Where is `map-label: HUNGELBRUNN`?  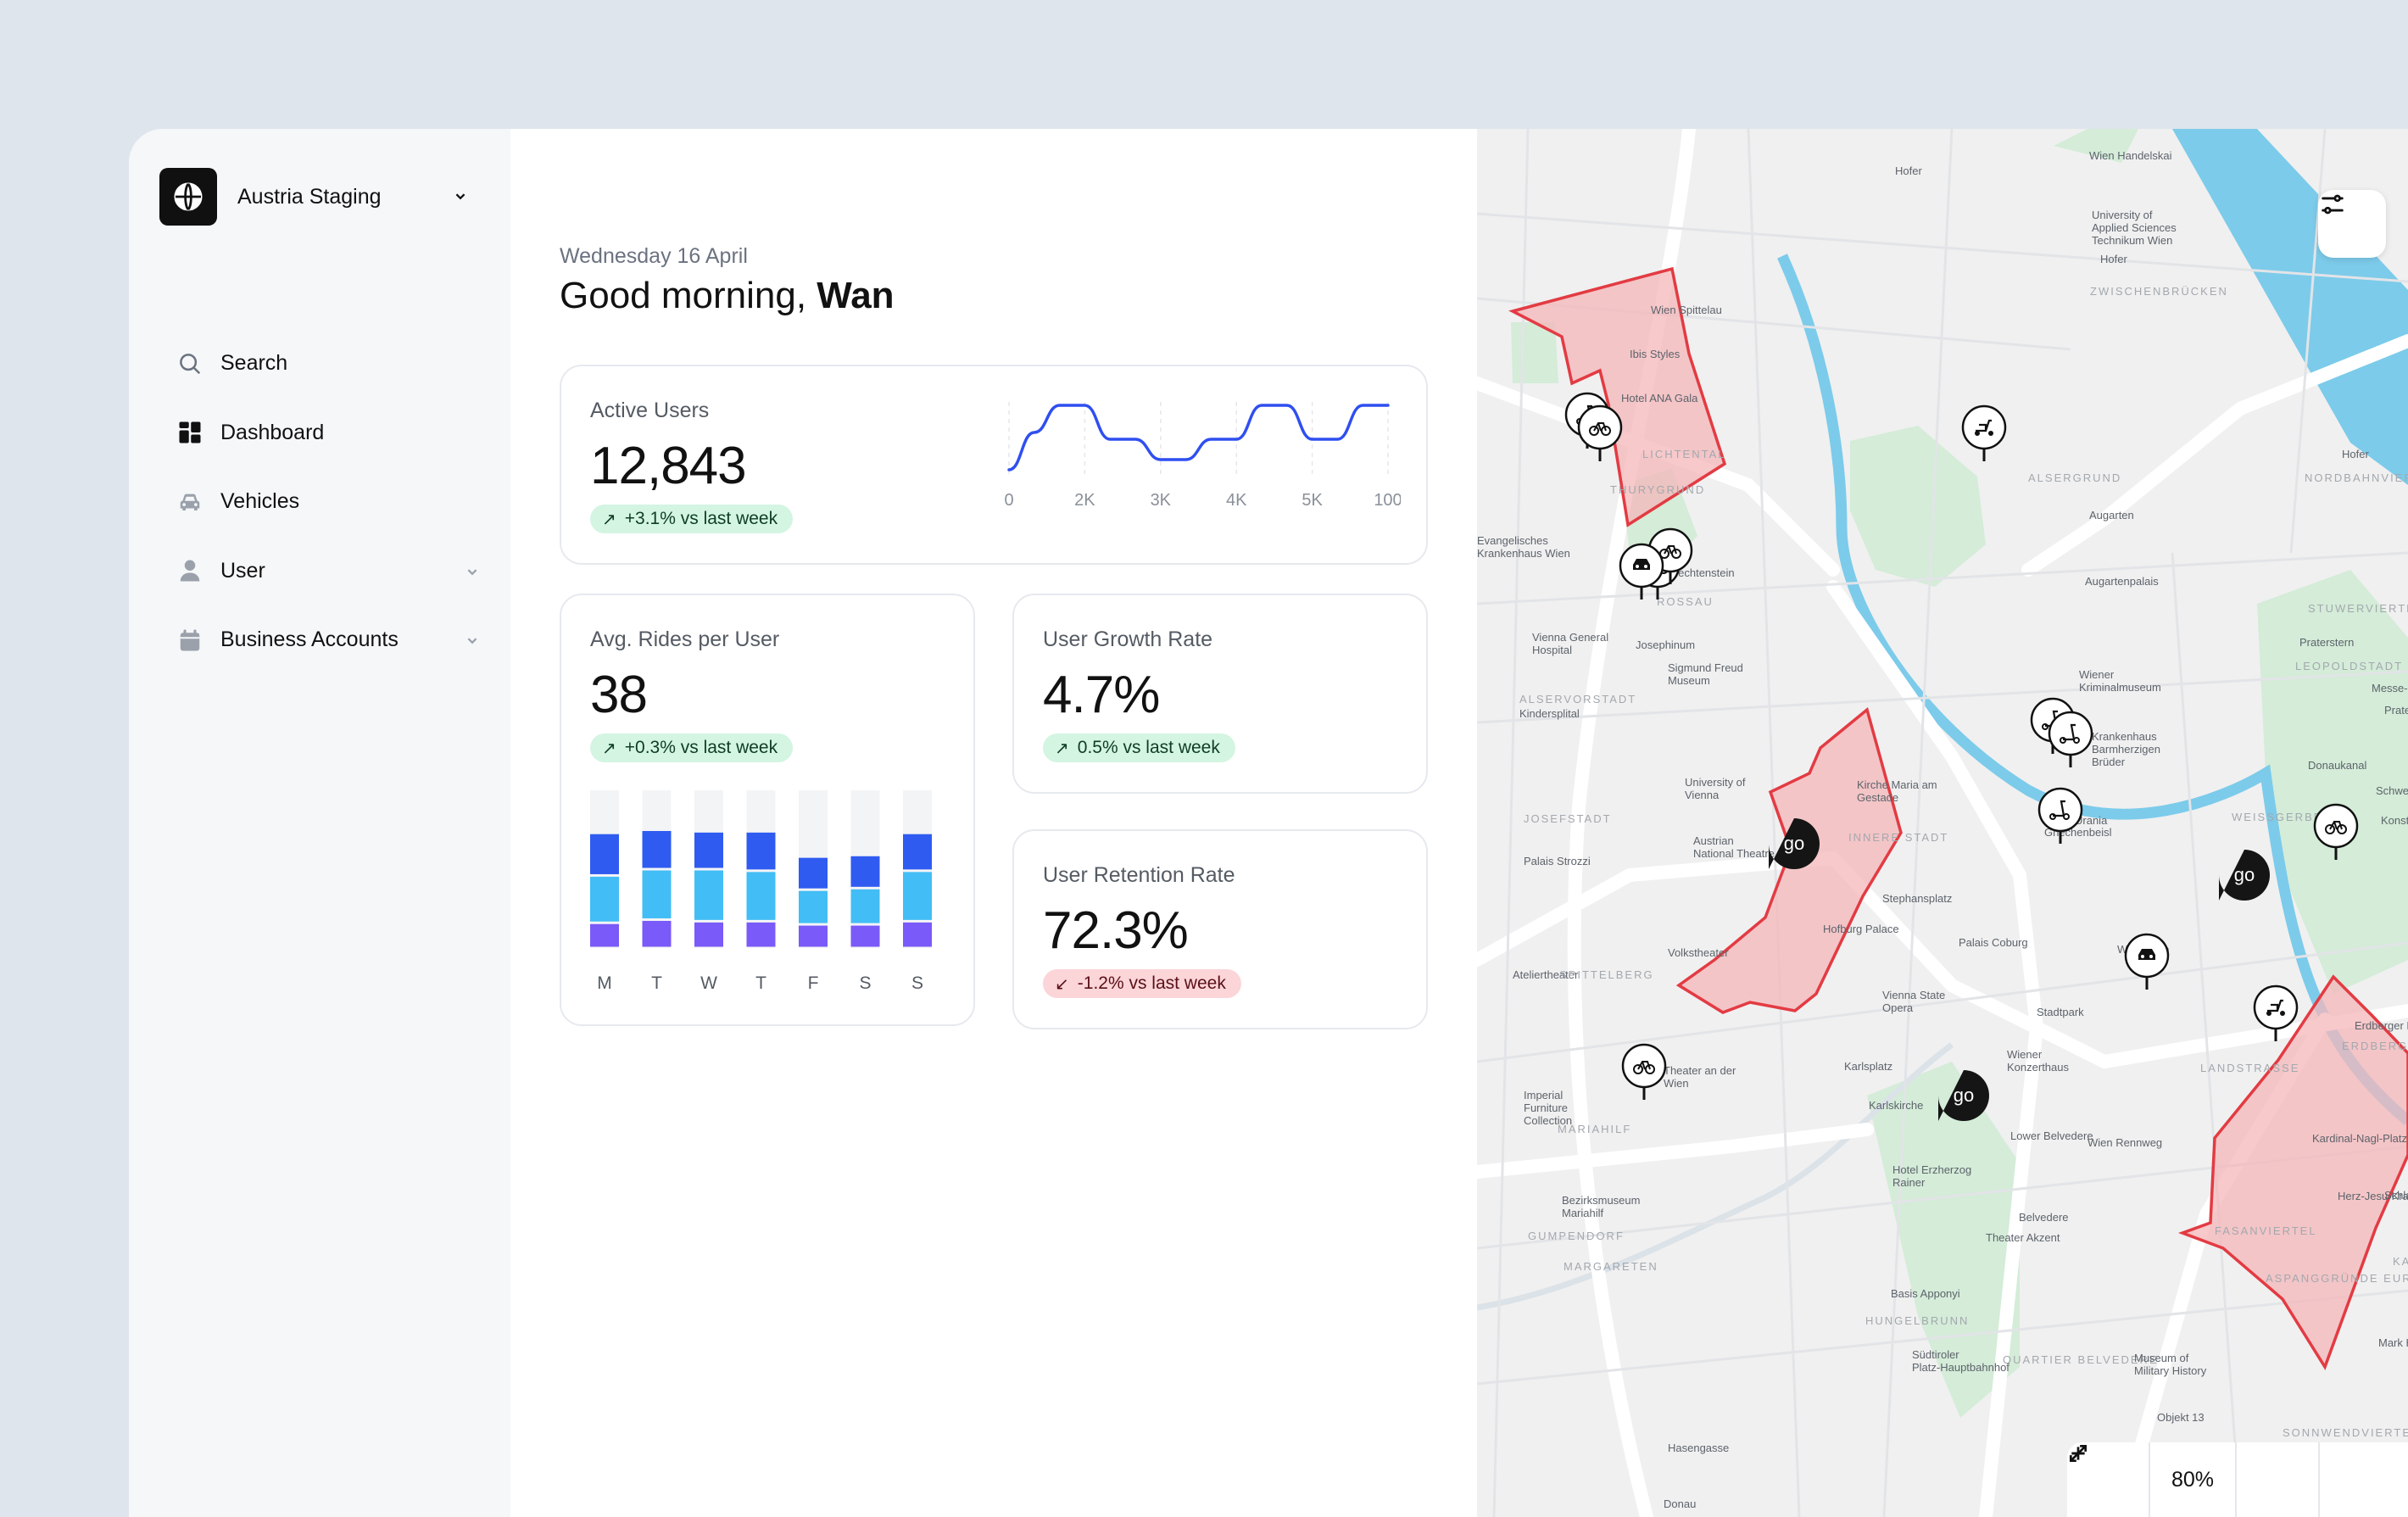
map-label: HUNGELBRUNN is located at coordinates (1917, 1320).